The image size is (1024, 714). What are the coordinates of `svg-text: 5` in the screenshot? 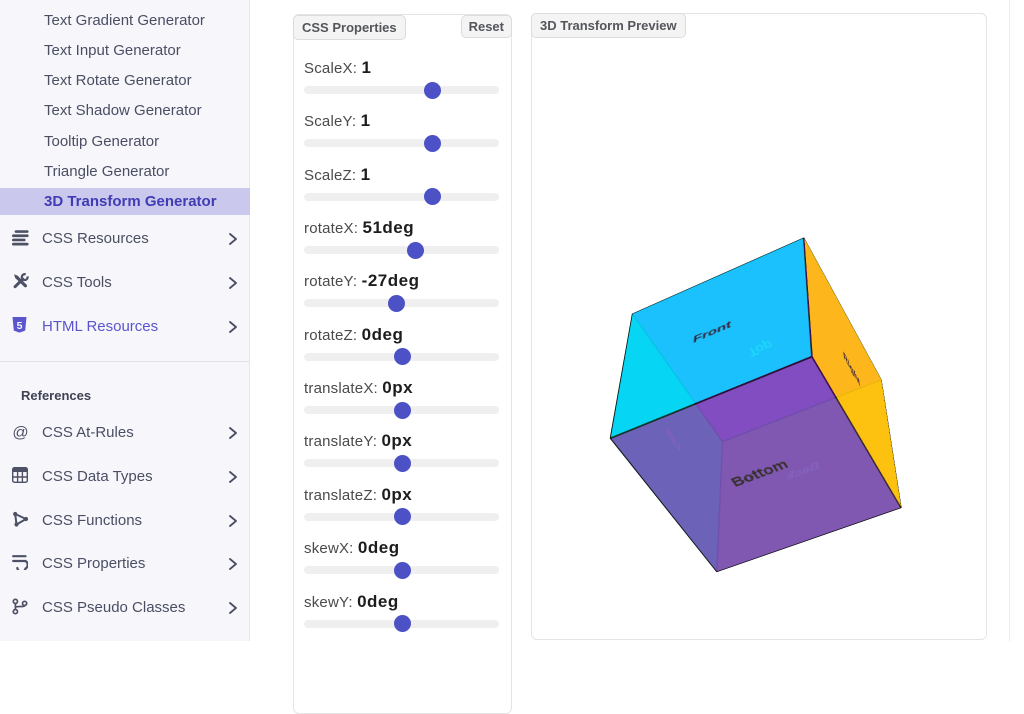 It's located at (20, 326).